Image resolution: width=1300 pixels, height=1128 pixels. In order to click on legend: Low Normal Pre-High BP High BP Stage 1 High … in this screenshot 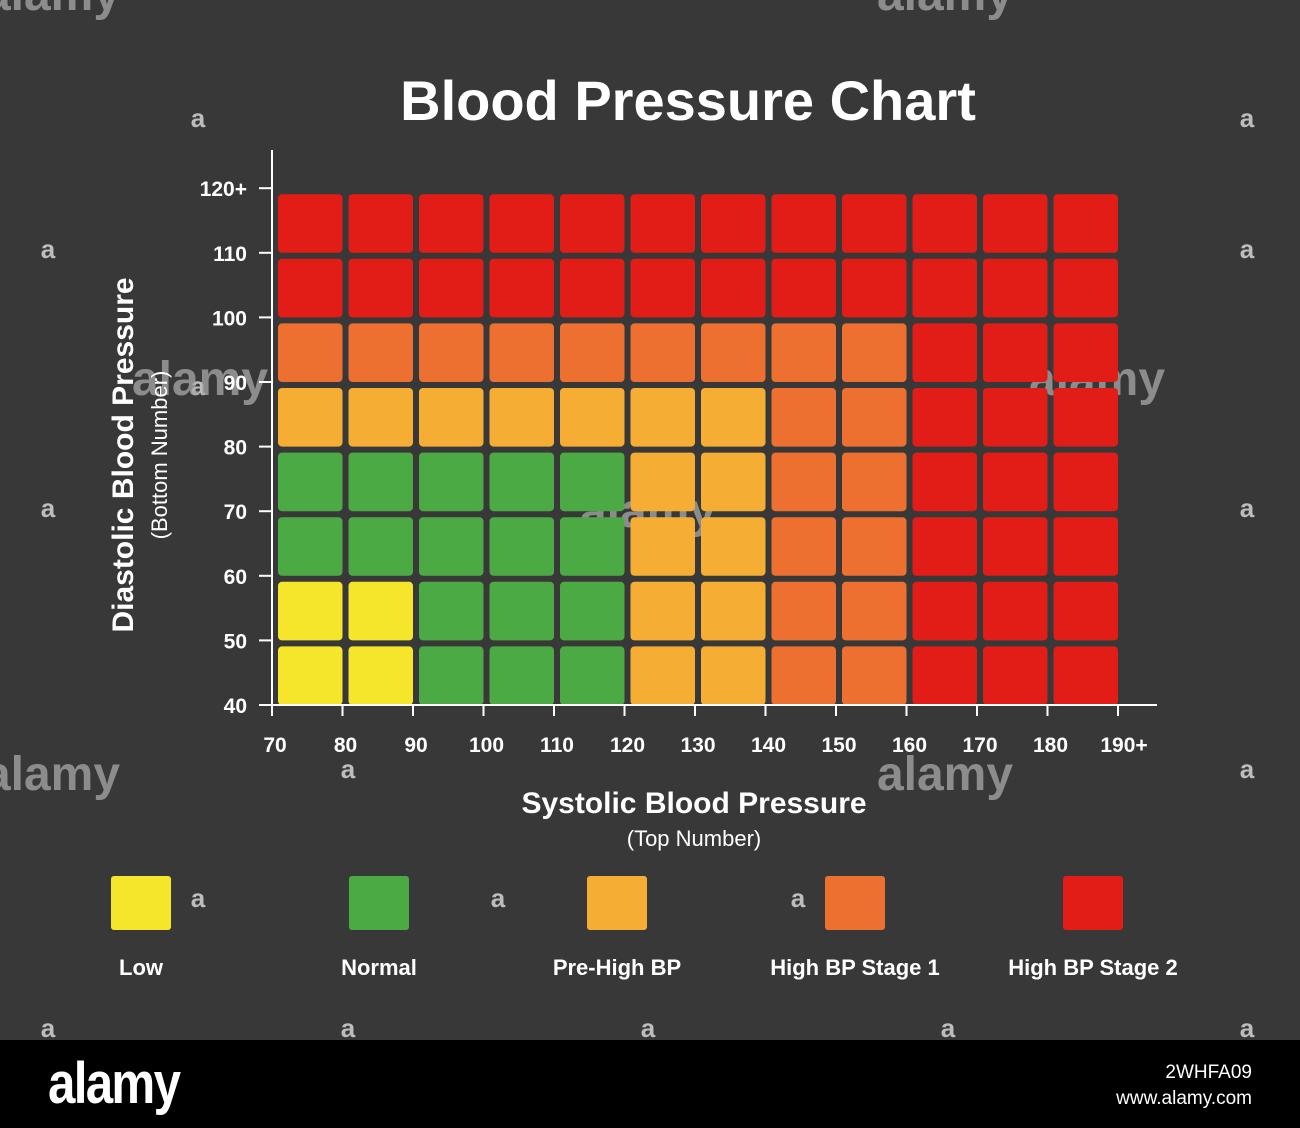, I will do `click(644, 928)`.